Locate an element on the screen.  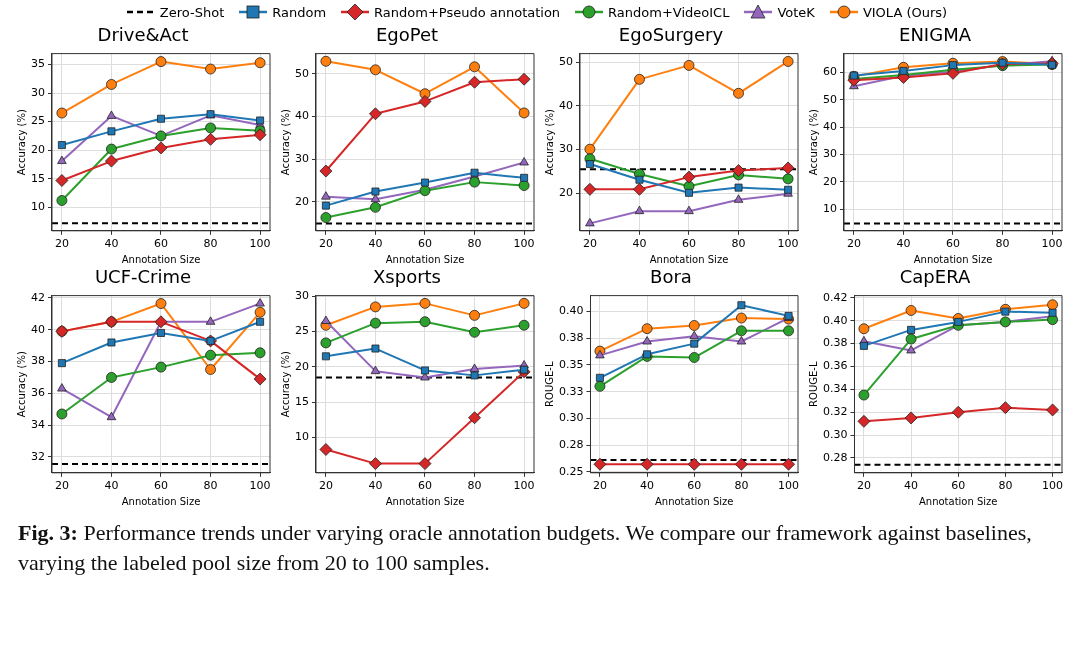
y-tick-label: 0.32 is located at coordinates (835, 412).